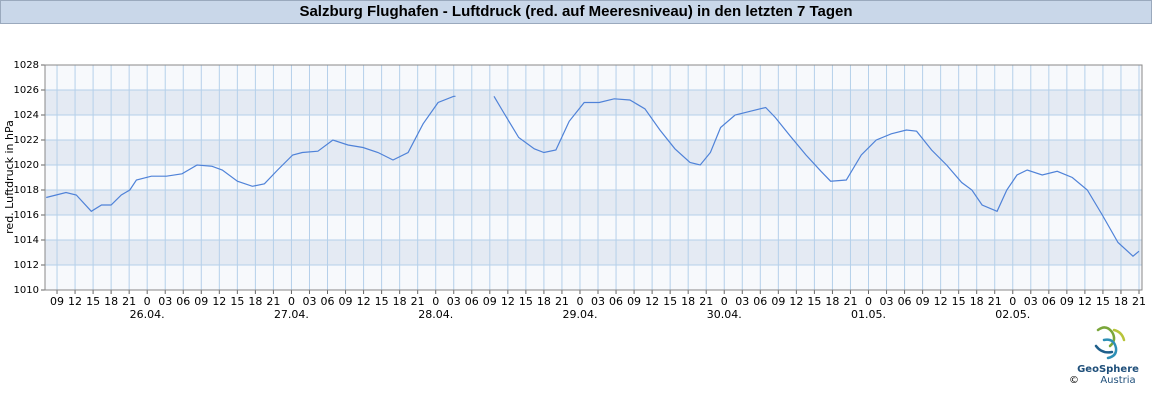 Image resolution: width=1152 pixels, height=400 pixels. Describe the element at coordinates (26, 265) in the screenshot. I see `y-tick-label: 1012` at that location.